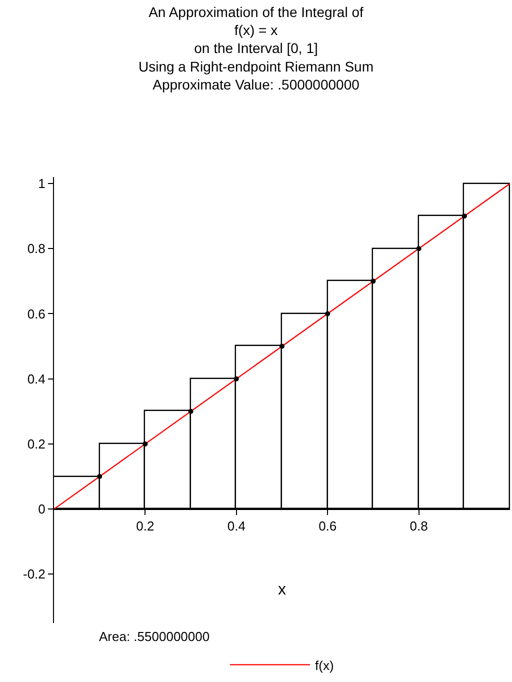 The image size is (512, 682). I want to click on chart-title: An Approximation of the Integral of f(x) = x on the Interval [0, 1] Using a Right-endpoint Riemann Sum Approximate Value: .5000000000, so click(256, 48).